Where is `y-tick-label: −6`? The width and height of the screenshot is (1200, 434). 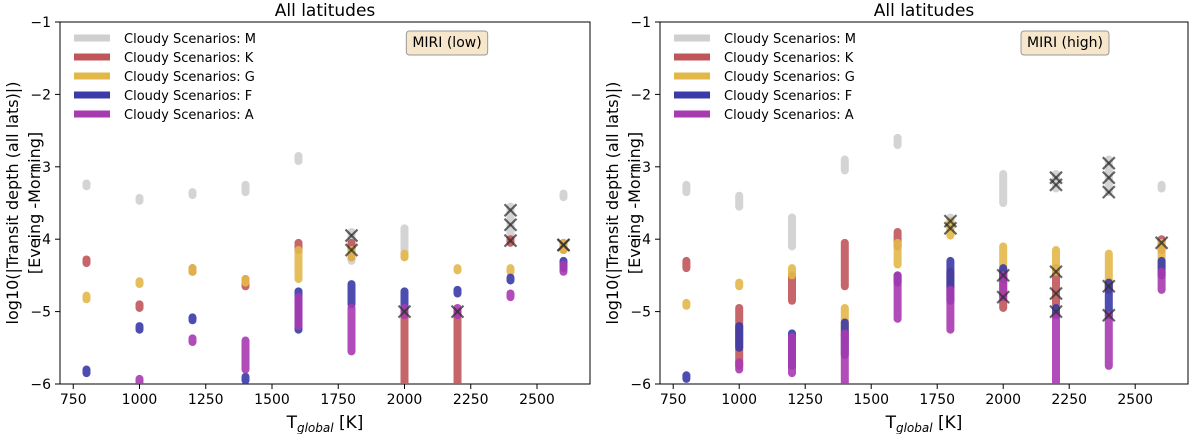
y-tick-label: −6 is located at coordinates (640, 385).